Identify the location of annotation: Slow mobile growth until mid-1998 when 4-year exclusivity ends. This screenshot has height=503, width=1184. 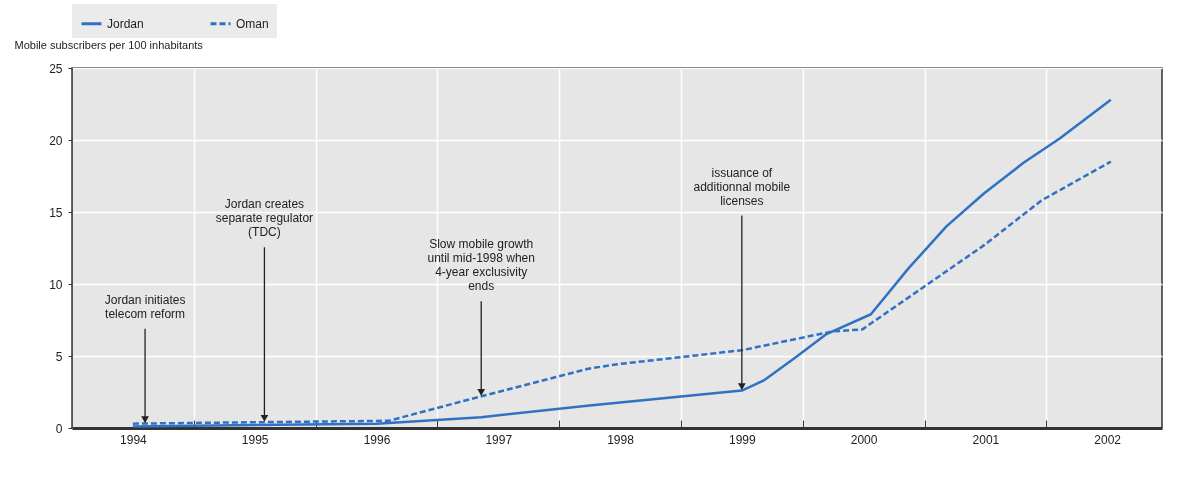
(481, 265).